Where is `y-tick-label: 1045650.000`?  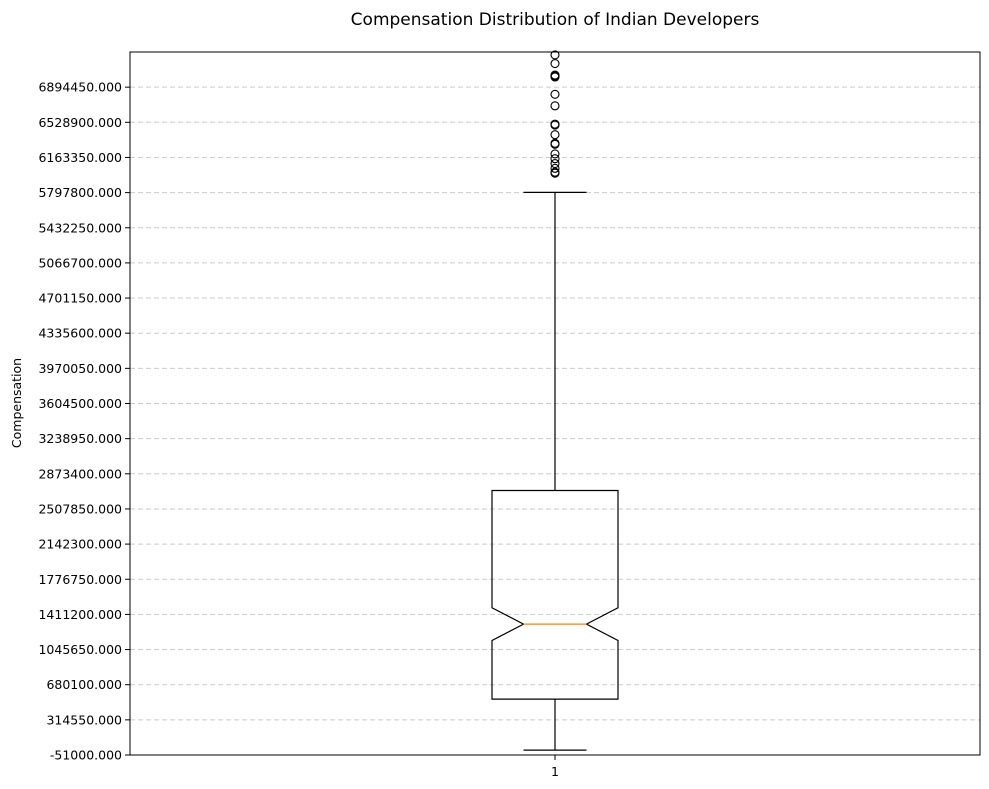
y-tick-label: 1045650.000 is located at coordinates (80, 649).